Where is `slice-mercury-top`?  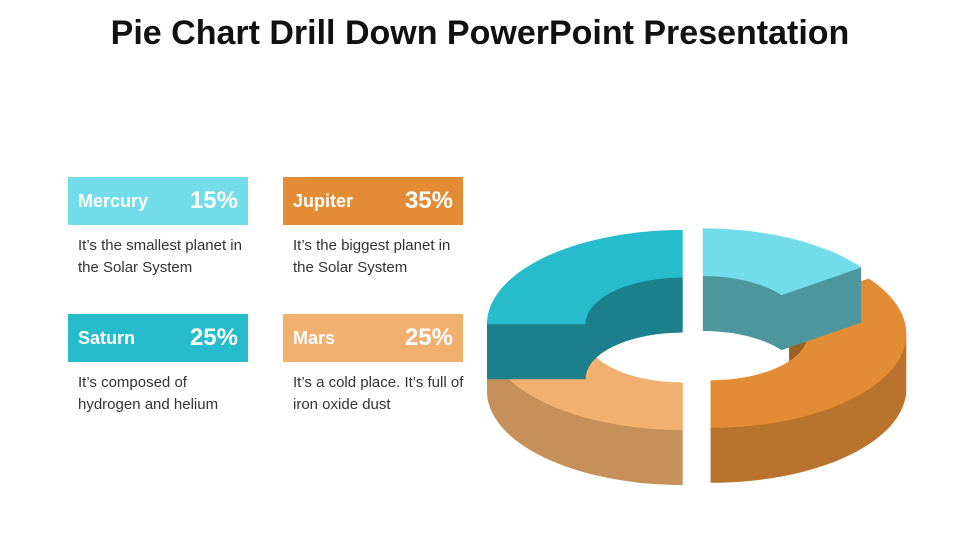
slice-mercury-top is located at coordinates (782, 262).